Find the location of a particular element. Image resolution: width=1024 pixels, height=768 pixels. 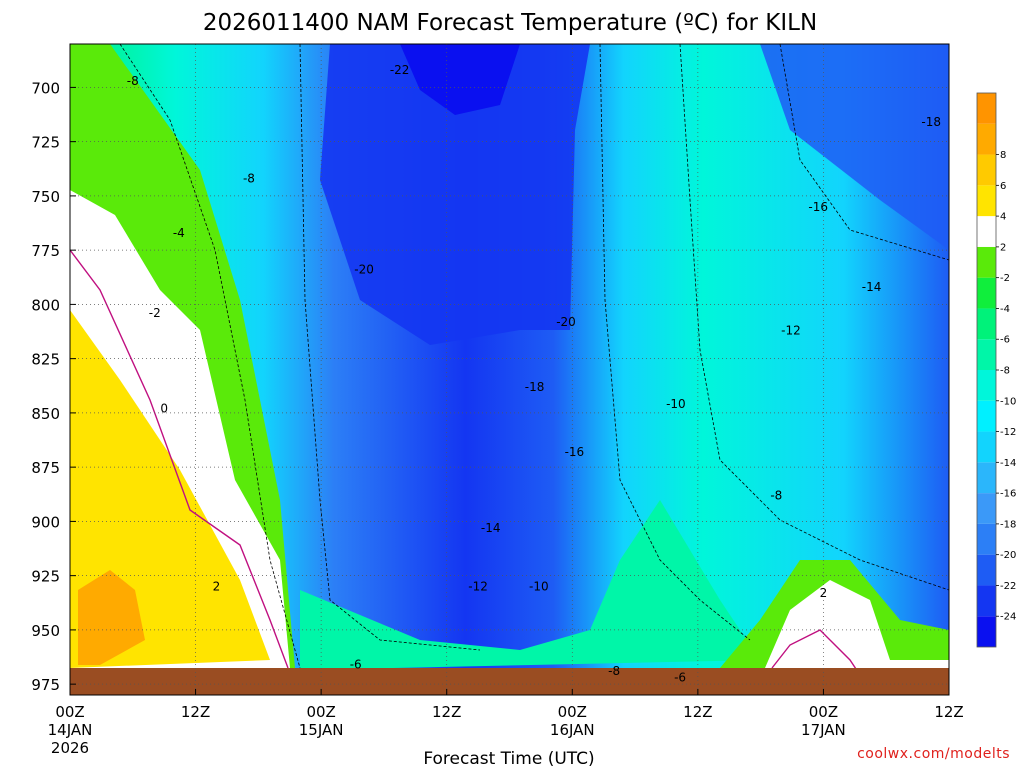

east-cold-region is located at coordinates (854, 147).